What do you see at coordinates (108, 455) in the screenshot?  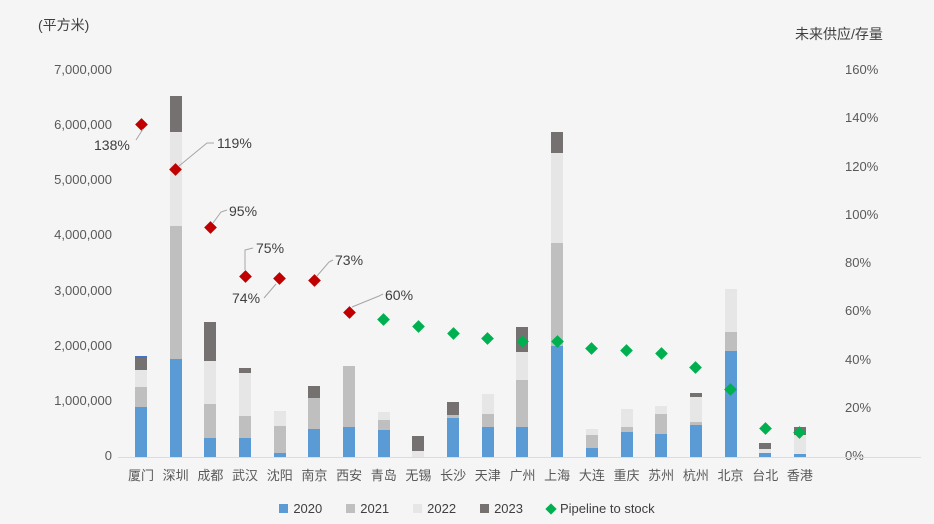 I see `left-axis-tick: 0` at bounding box center [108, 455].